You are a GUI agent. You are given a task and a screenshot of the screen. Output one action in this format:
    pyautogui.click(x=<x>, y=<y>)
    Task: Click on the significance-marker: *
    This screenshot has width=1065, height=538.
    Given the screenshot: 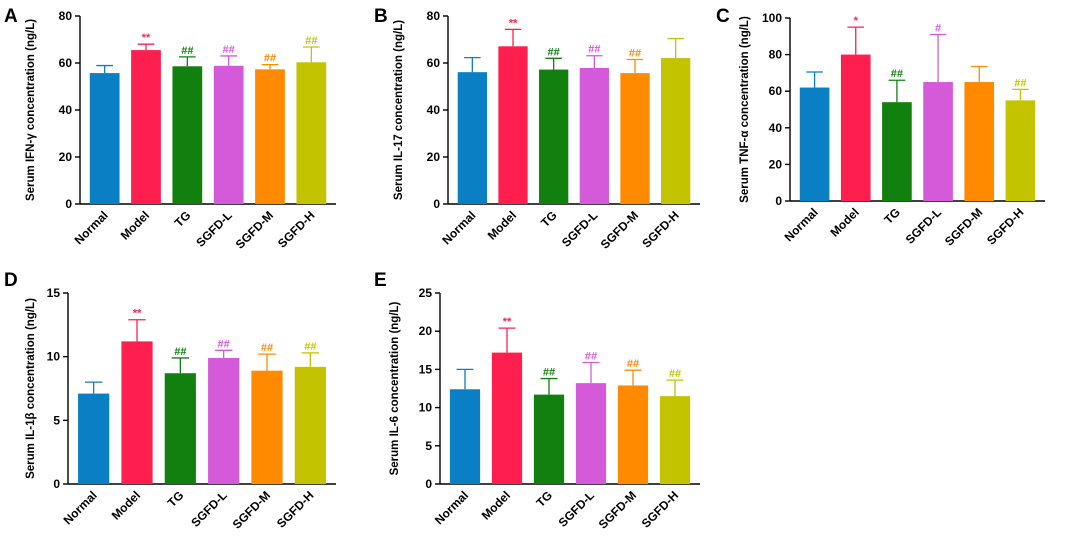 What is the action you would take?
    pyautogui.click(x=856, y=21)
    